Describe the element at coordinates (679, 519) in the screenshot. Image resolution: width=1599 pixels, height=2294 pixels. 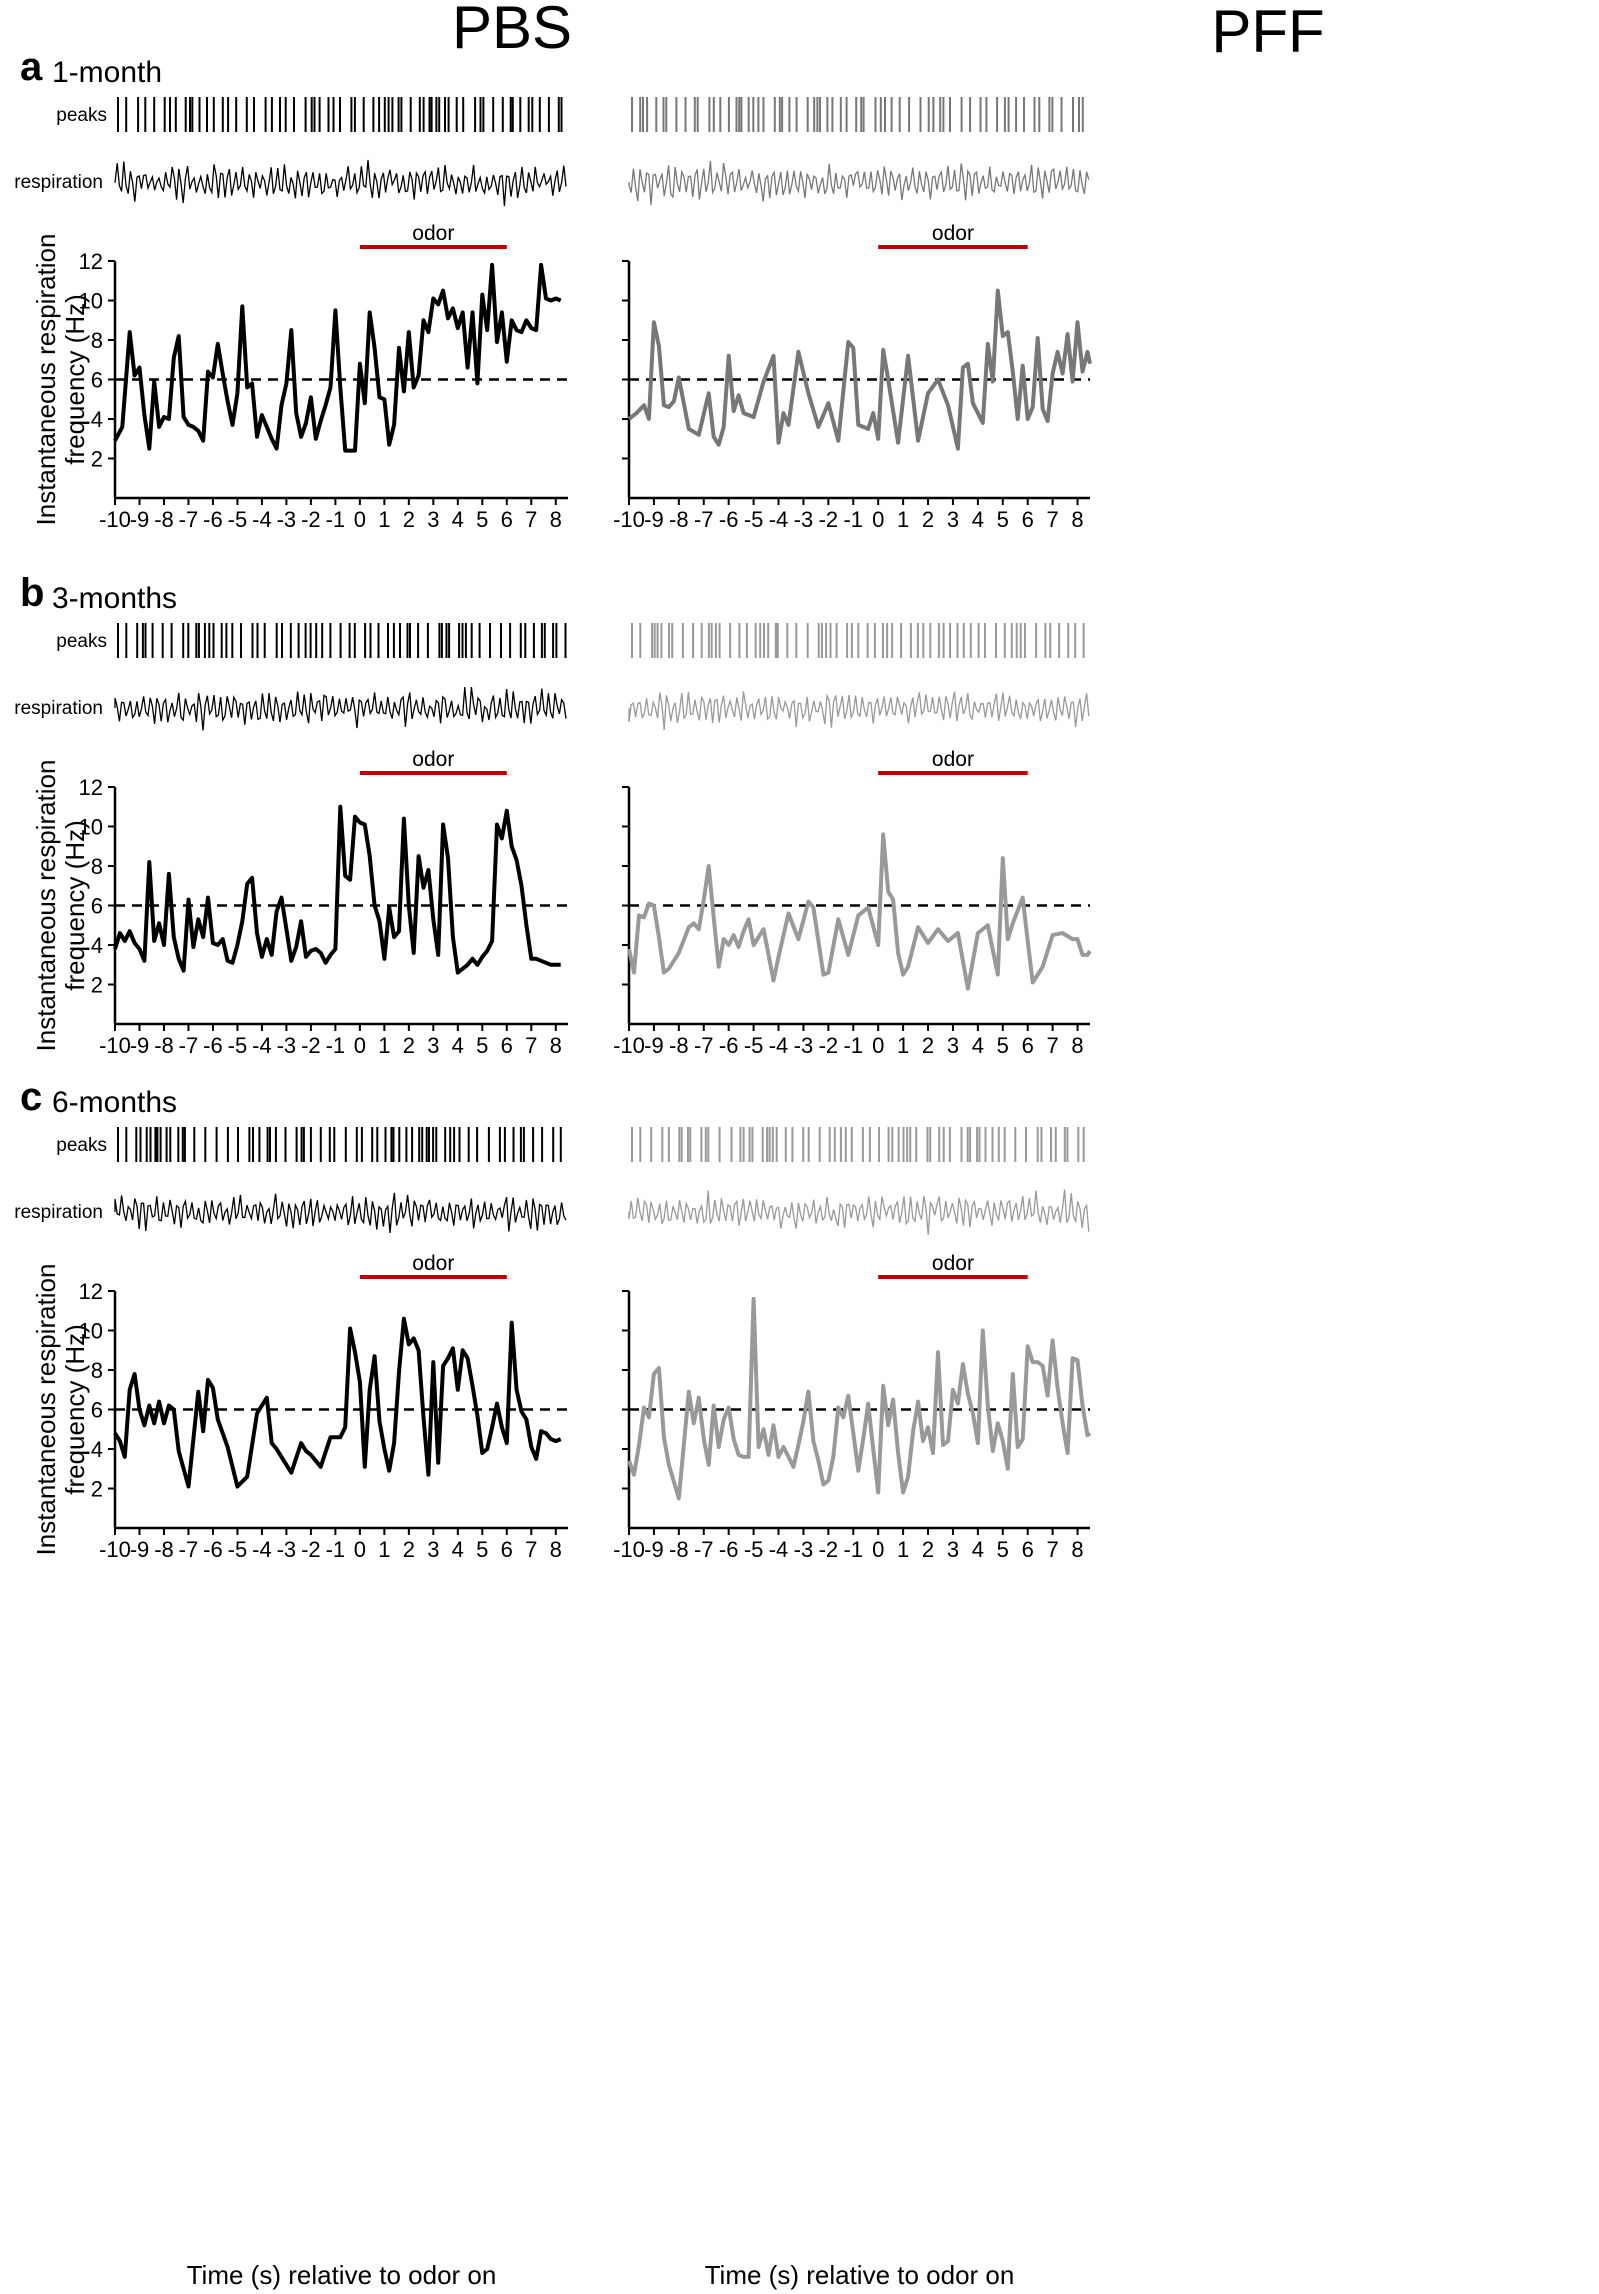
I see `x-tick-label-pff-a--8: -8` at that location.